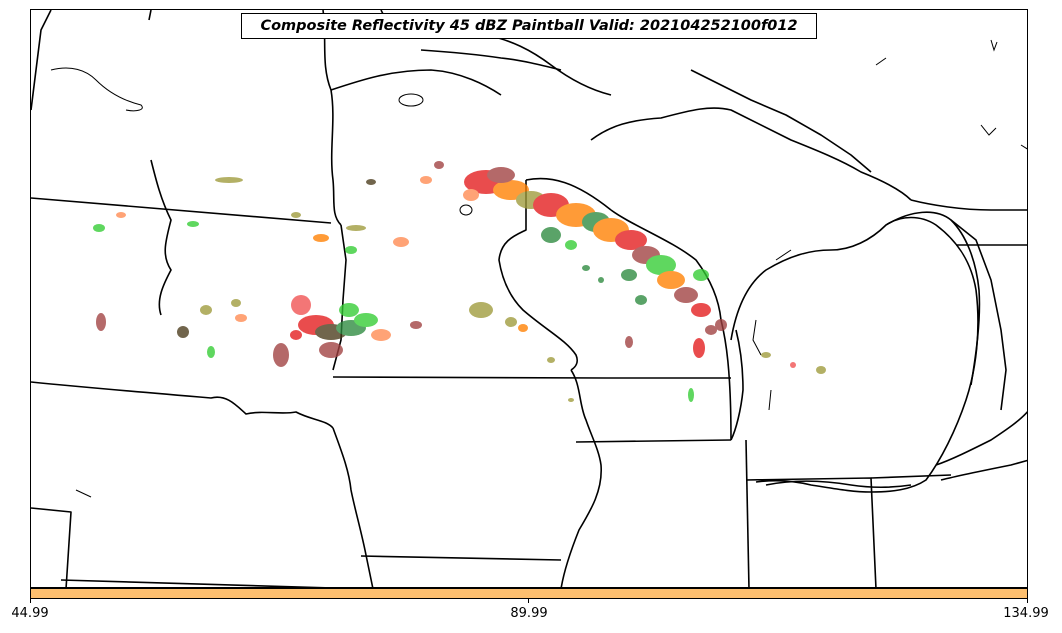 This screenshot has height=633, width=1062. Describe the element at coordinates (529, 613) in the screenshot. I see `colorbar-tick-label-middle: 89.99` at that location.